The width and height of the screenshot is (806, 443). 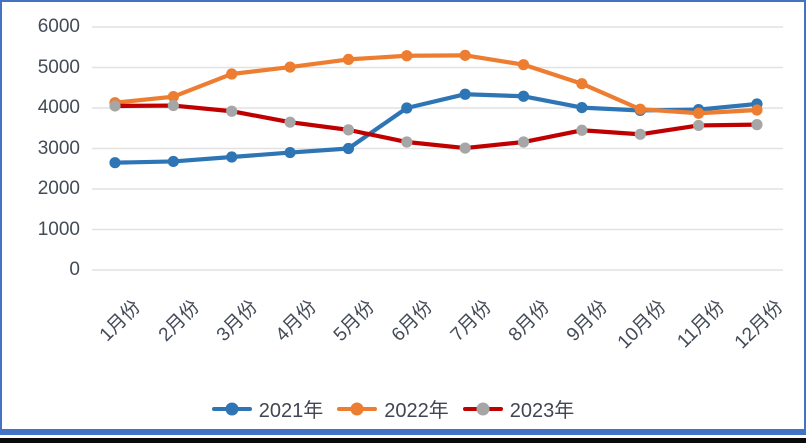 I want to click on legend-item-2021: 2021年, so click(x=267, y=408).